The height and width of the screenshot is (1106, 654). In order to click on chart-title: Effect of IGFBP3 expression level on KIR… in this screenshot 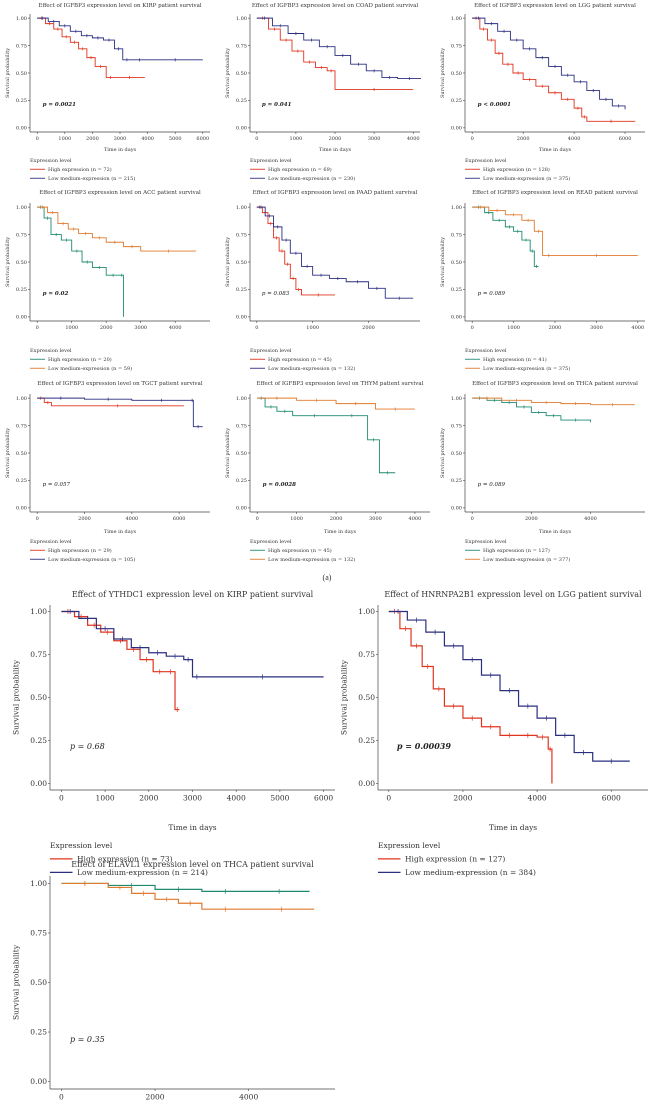, I will do `click(120, 6)`.